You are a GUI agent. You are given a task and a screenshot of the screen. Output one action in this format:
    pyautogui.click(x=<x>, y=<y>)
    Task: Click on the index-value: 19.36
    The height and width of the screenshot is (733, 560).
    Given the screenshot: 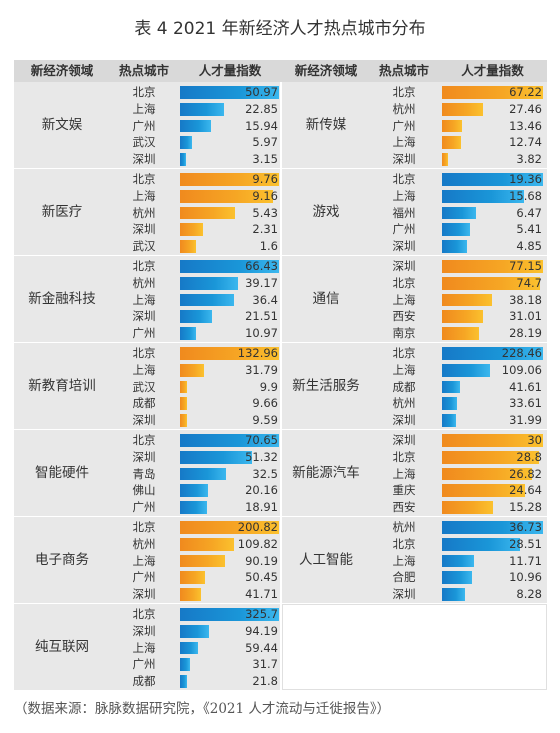 What is the action you would take?
    pyautogui.click(x=525, y=179)
    